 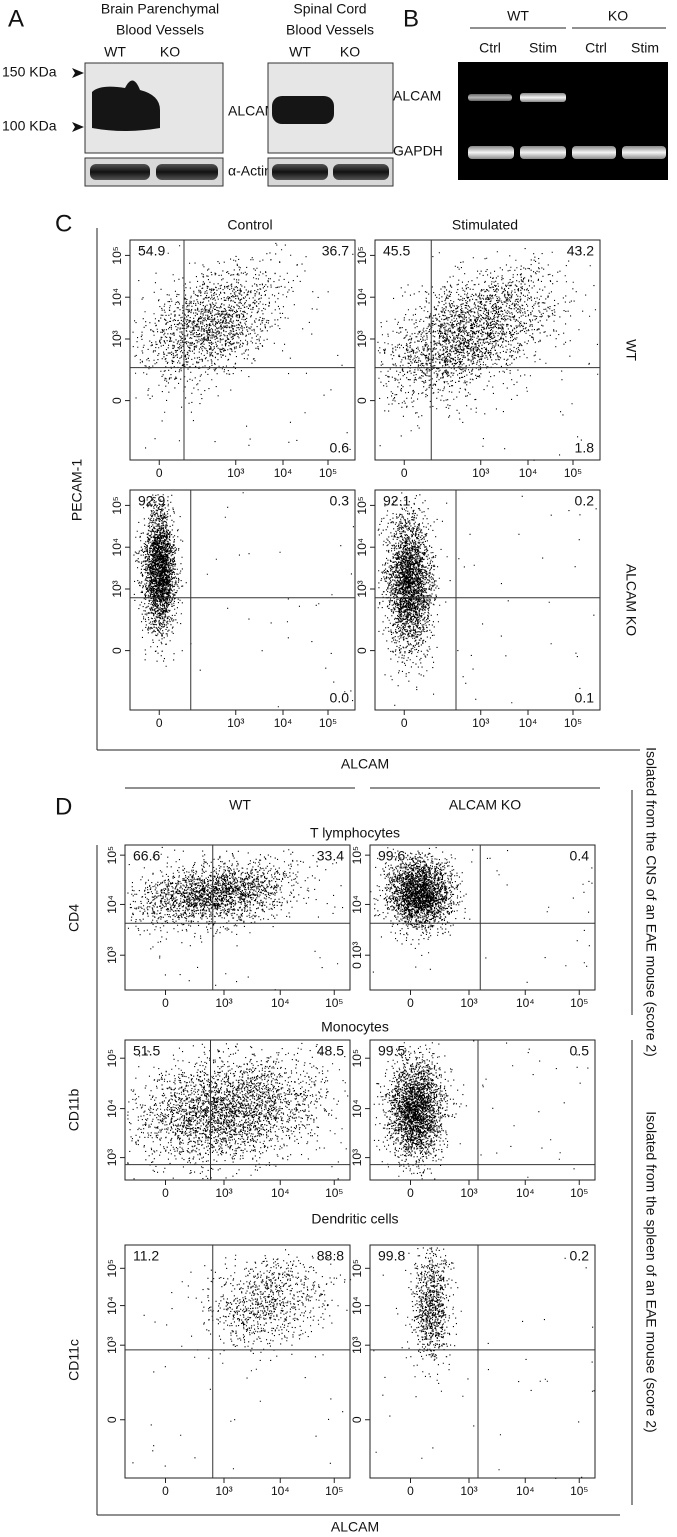 What do you see at coordinates (355, 1027) in the screenshot?
I see `row-title: Monocytes` at bounding box center [355, 1027].